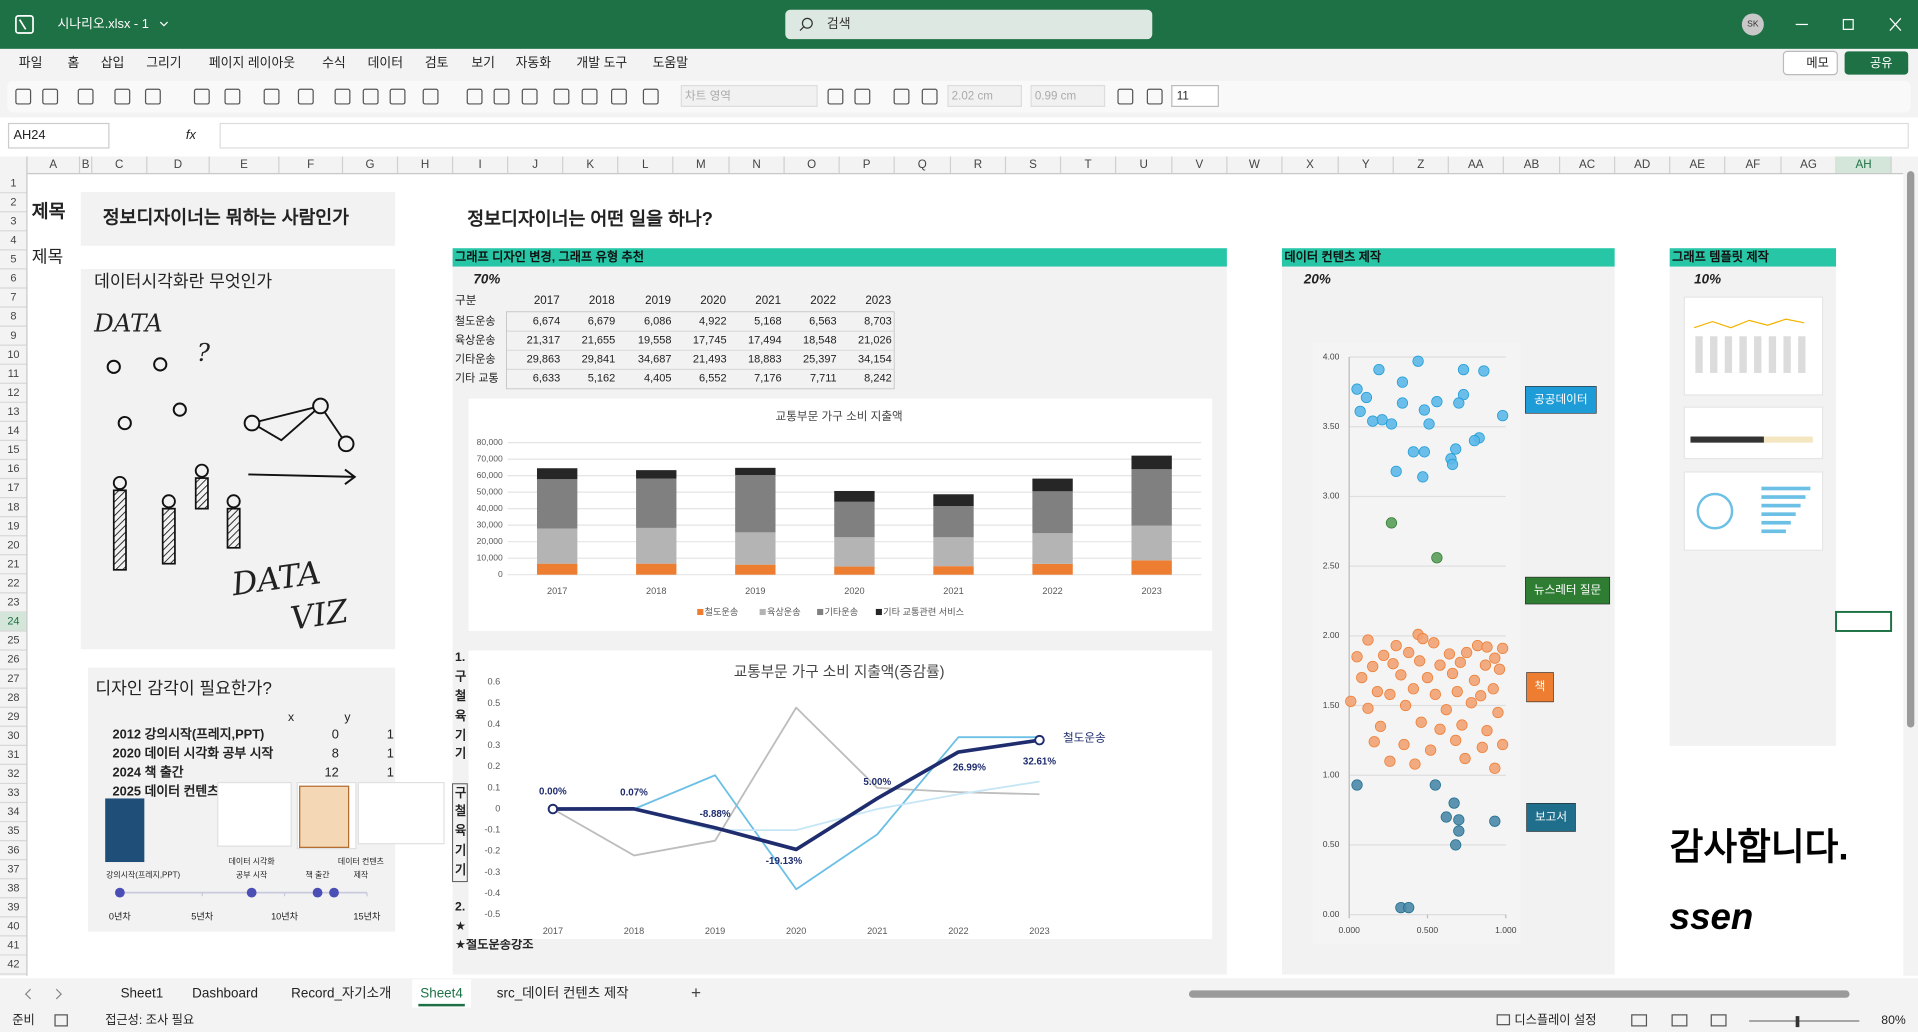 The height and width of the screenshot is (1032, 1918). What do you see at coordinates (13, 564) in the screenshot?
I see `row-header: 21` at bounding box center [13, 564].